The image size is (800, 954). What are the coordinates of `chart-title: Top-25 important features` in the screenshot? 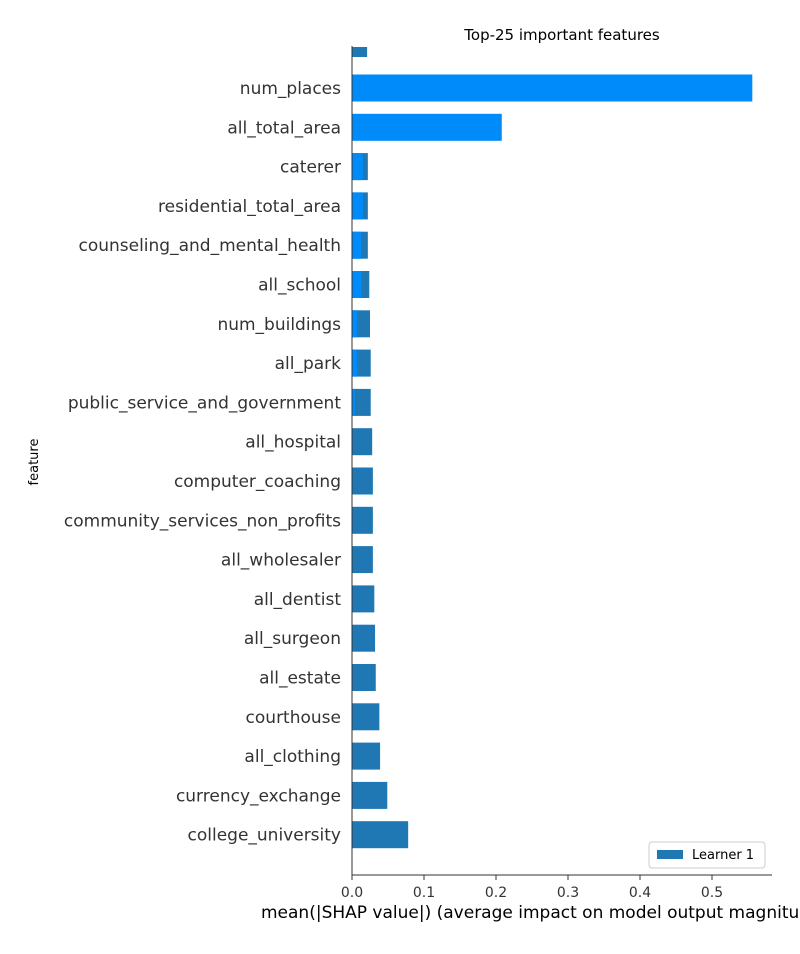 It's located at (561, 35).